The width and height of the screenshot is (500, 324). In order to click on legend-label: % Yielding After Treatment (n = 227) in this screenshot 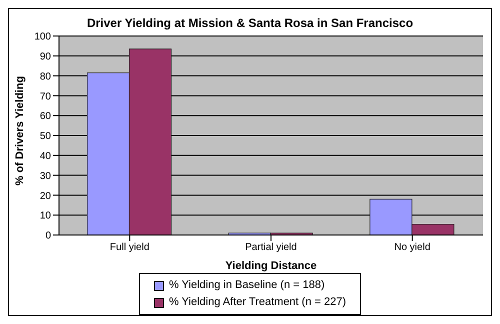, I will do `click(257, 302)`.